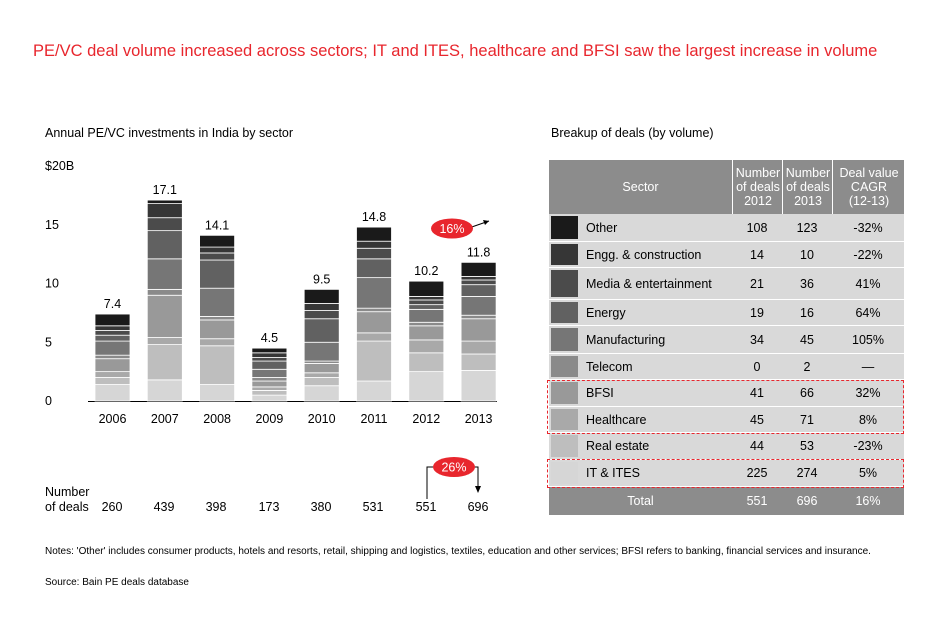 This screenshot has height=627, width=950. Describe the element at coordinates (113, 419) in the screenshot. I see `x-tick-label: 2006` at that location.